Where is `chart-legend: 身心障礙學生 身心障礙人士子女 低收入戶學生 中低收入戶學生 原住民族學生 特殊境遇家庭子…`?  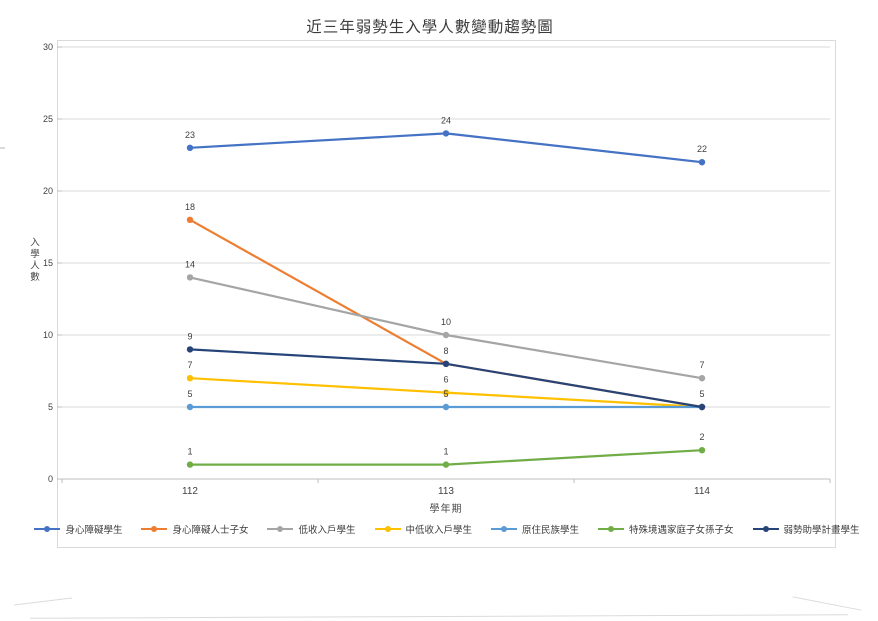 chart-legend: 身心障礙學生 身心障礙人士子女 低收入戶學生 中低收入戶學生 原住民族學生 特殊境遇家庭子… is located at coordinates (447, 529).